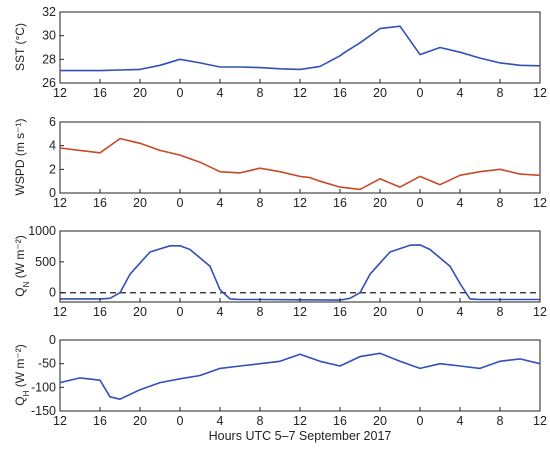  Describe the element at coordinates (47, 364) in the screenshot. I see `y-tick-label: -50` at that location.